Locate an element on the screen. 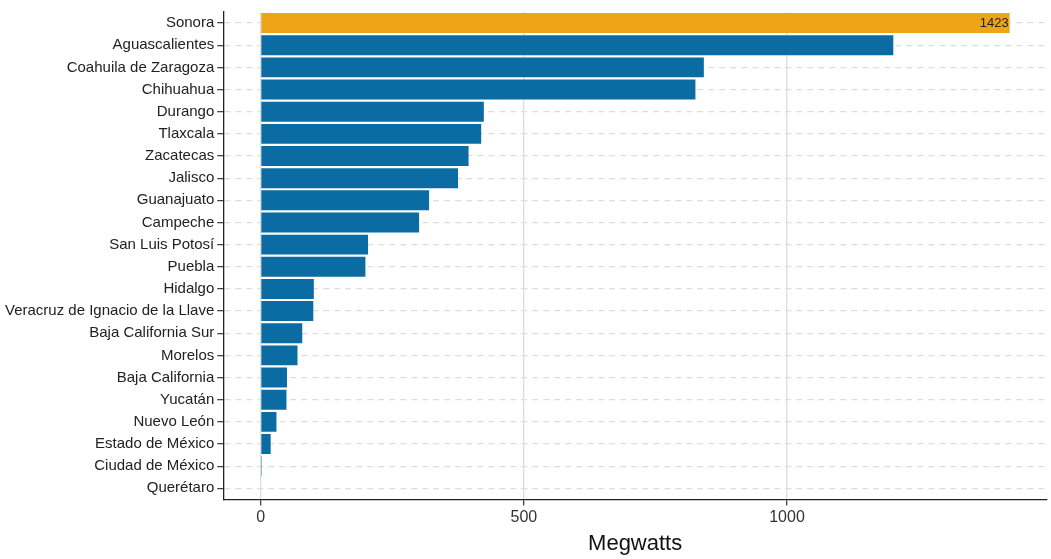 The width and height of the screenshot is (1051, 559). y-tick-label: Coahuila de Zaragoza is located at coordinates (140, 66).